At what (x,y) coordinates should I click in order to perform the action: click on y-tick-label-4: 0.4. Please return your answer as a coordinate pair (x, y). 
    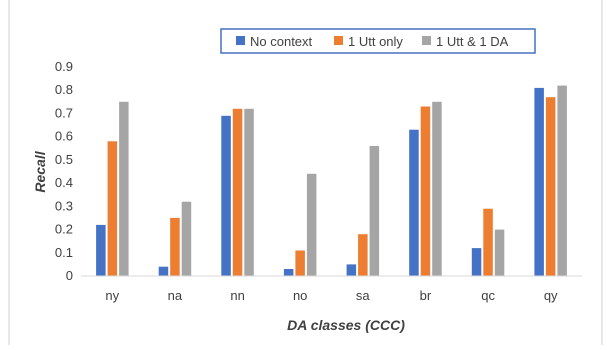
    Looking at the image, I should click on (64, 182).